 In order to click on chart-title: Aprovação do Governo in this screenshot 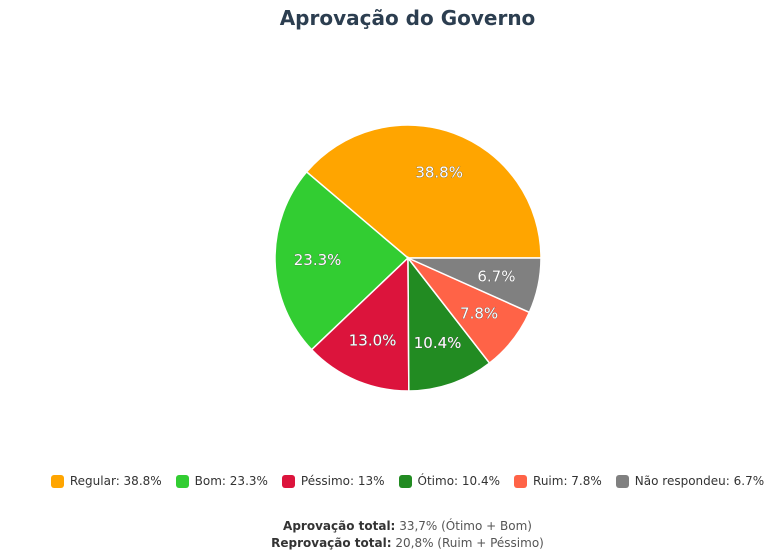, I will do `click(407, 18)`.